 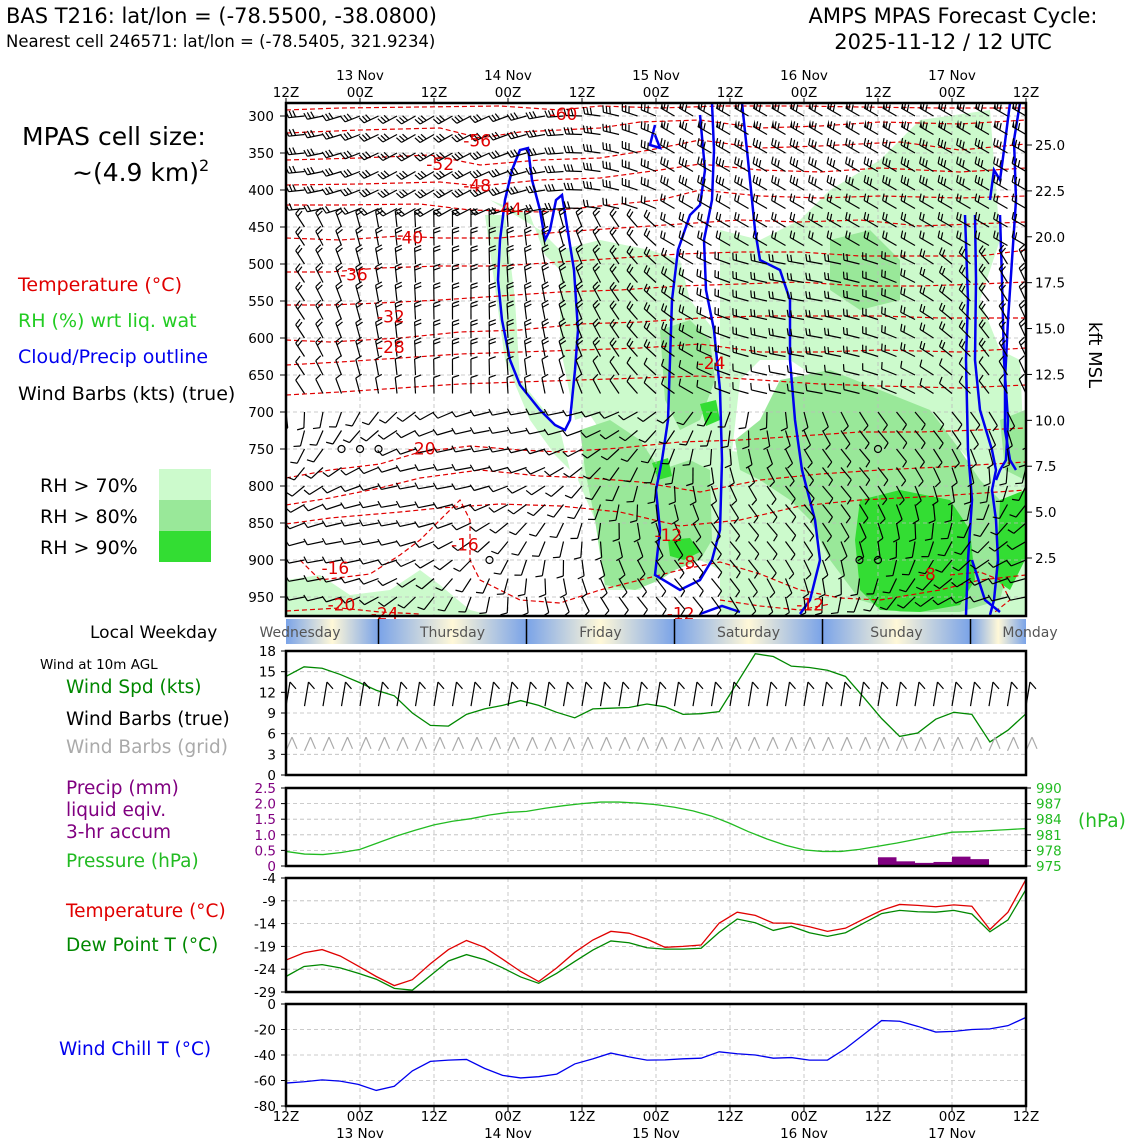 What do you see at coordinates (89, 517) in the screenshot?
I see `legend-rh80-label: RH > 80%` at bounding box center [89, 517].